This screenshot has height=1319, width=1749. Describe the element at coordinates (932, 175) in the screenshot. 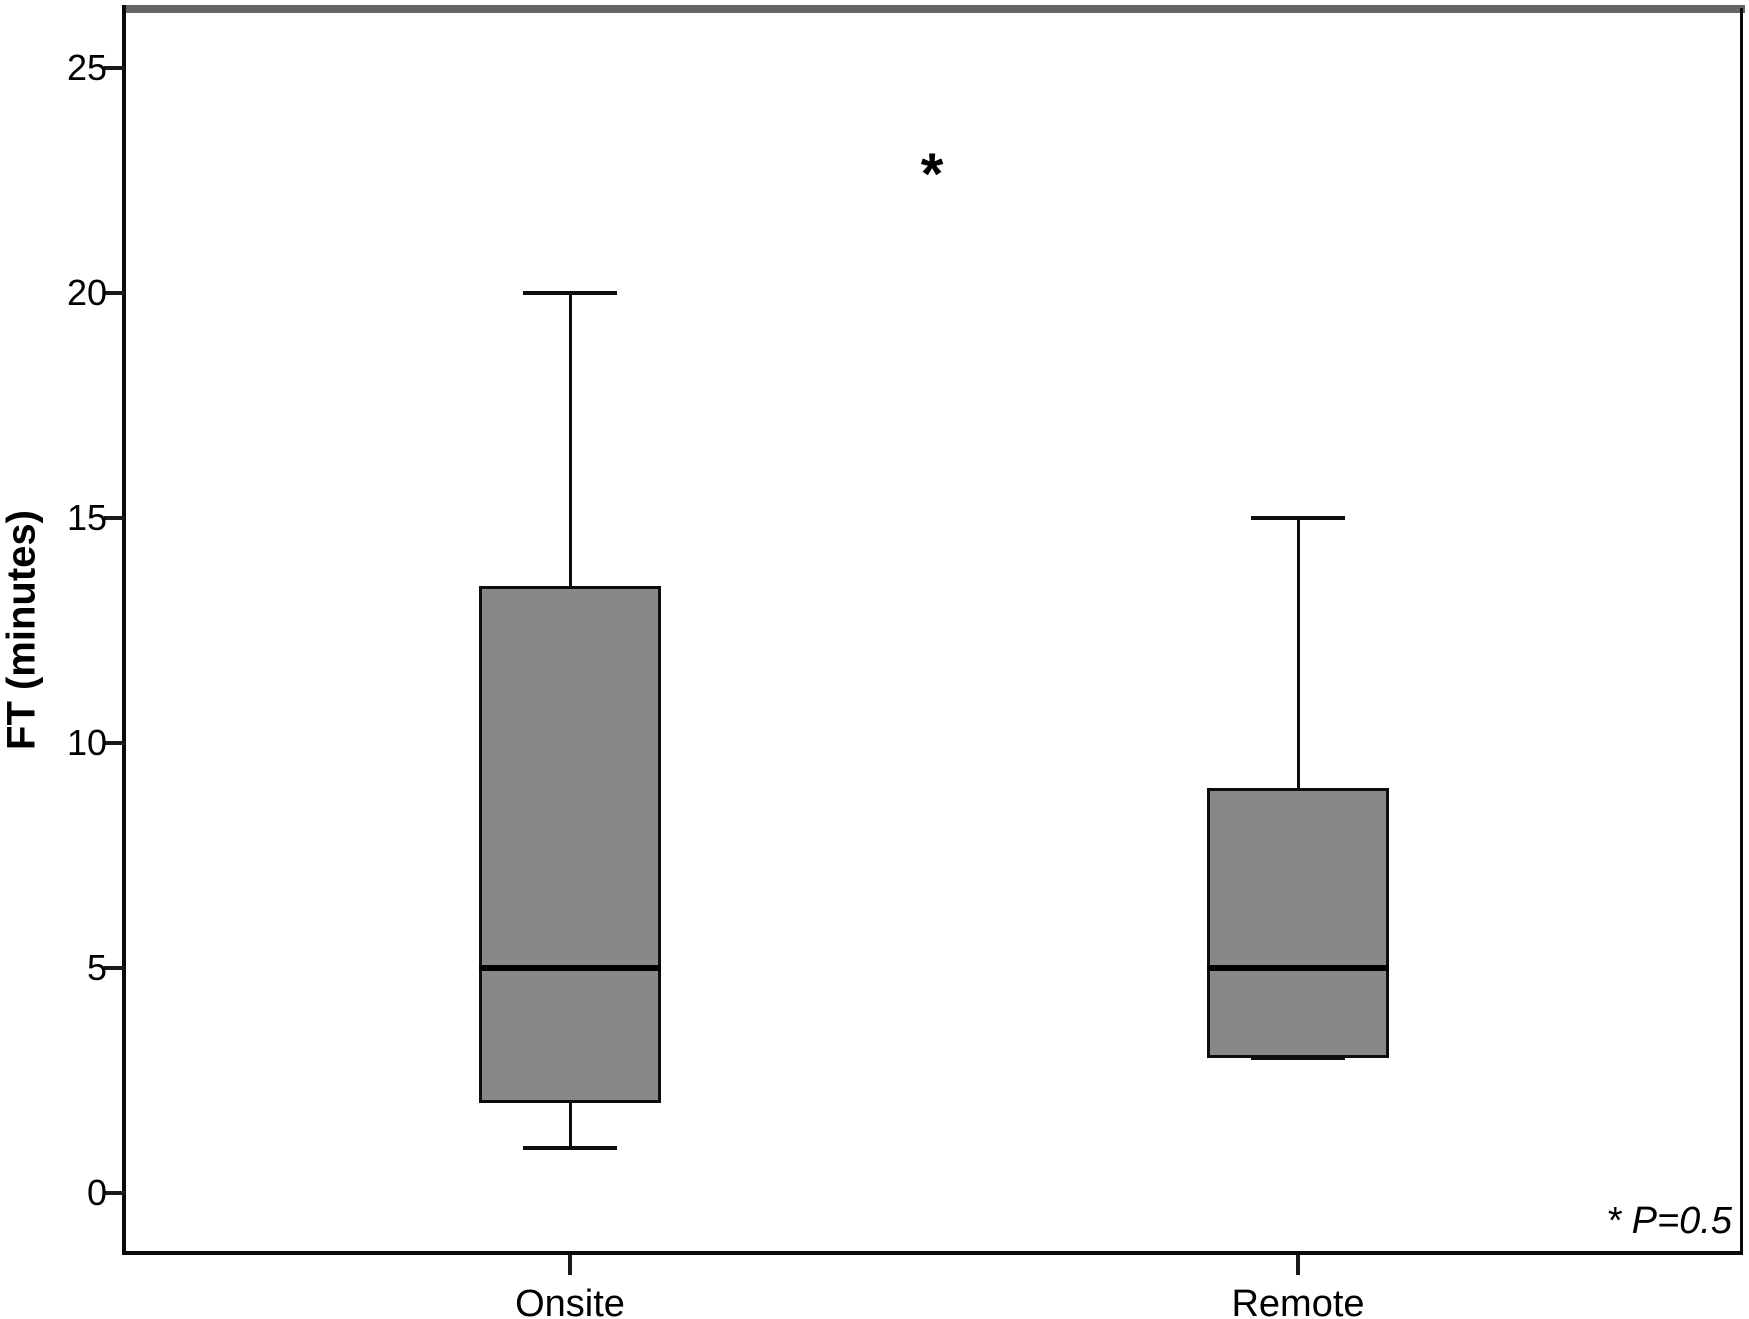

I see `outlier-asterisk: *` at that location.